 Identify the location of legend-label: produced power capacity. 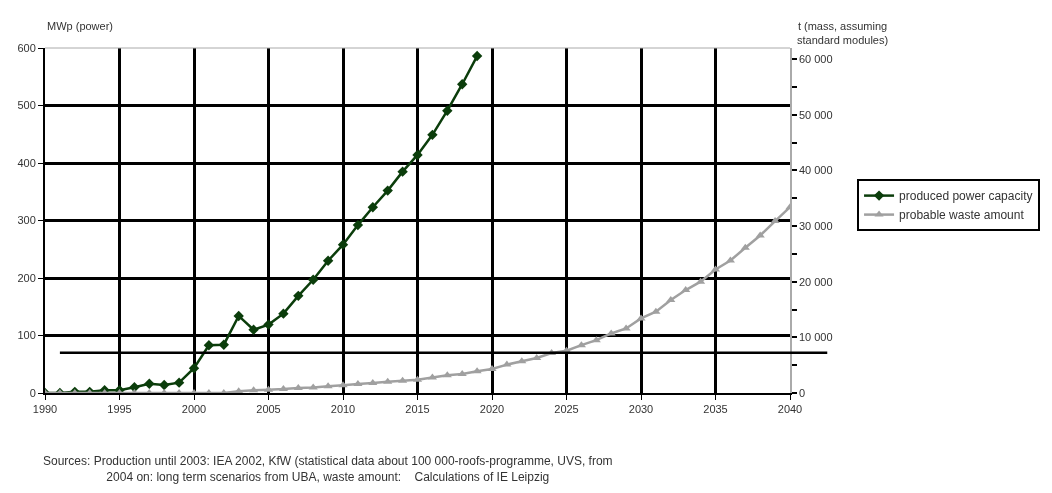
(966, 196).